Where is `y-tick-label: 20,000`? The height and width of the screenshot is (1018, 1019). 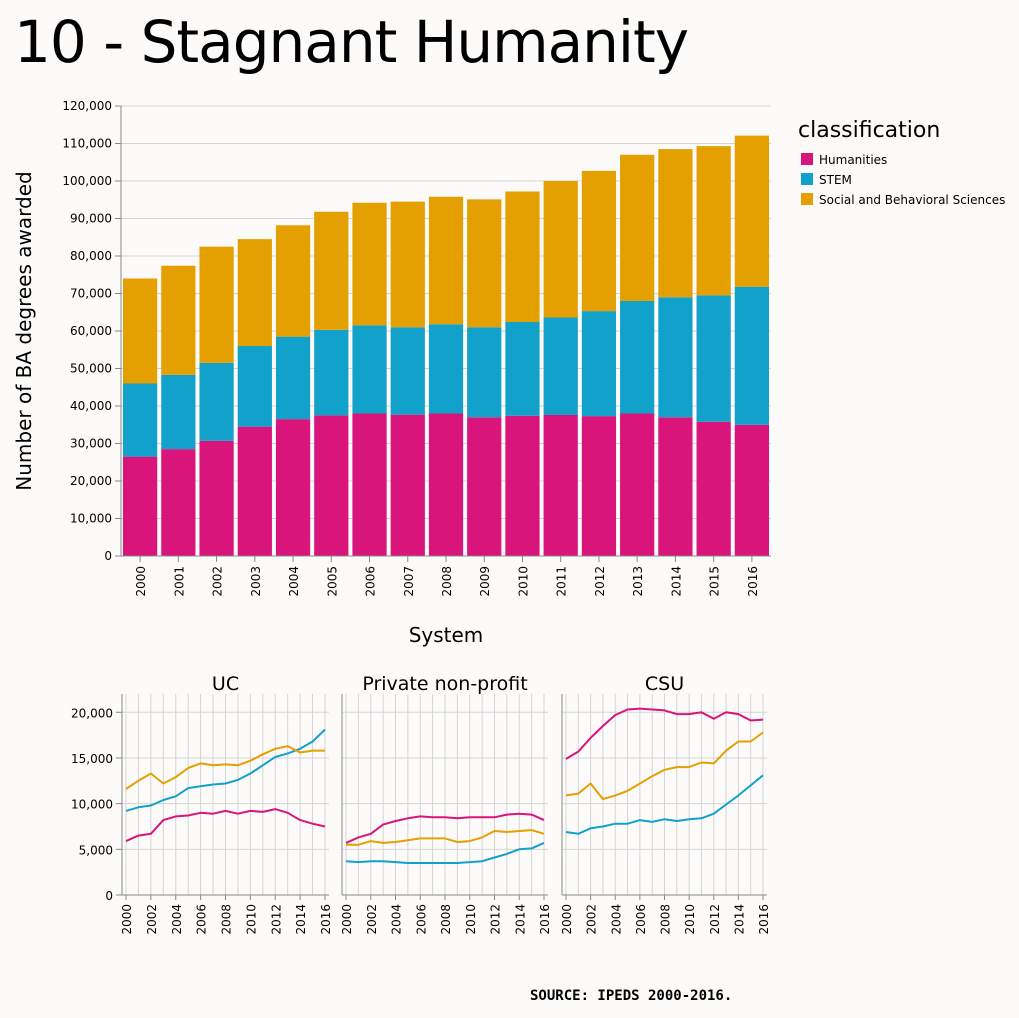 y-tick-label: 20,000 is located at coordinates (92, 713).